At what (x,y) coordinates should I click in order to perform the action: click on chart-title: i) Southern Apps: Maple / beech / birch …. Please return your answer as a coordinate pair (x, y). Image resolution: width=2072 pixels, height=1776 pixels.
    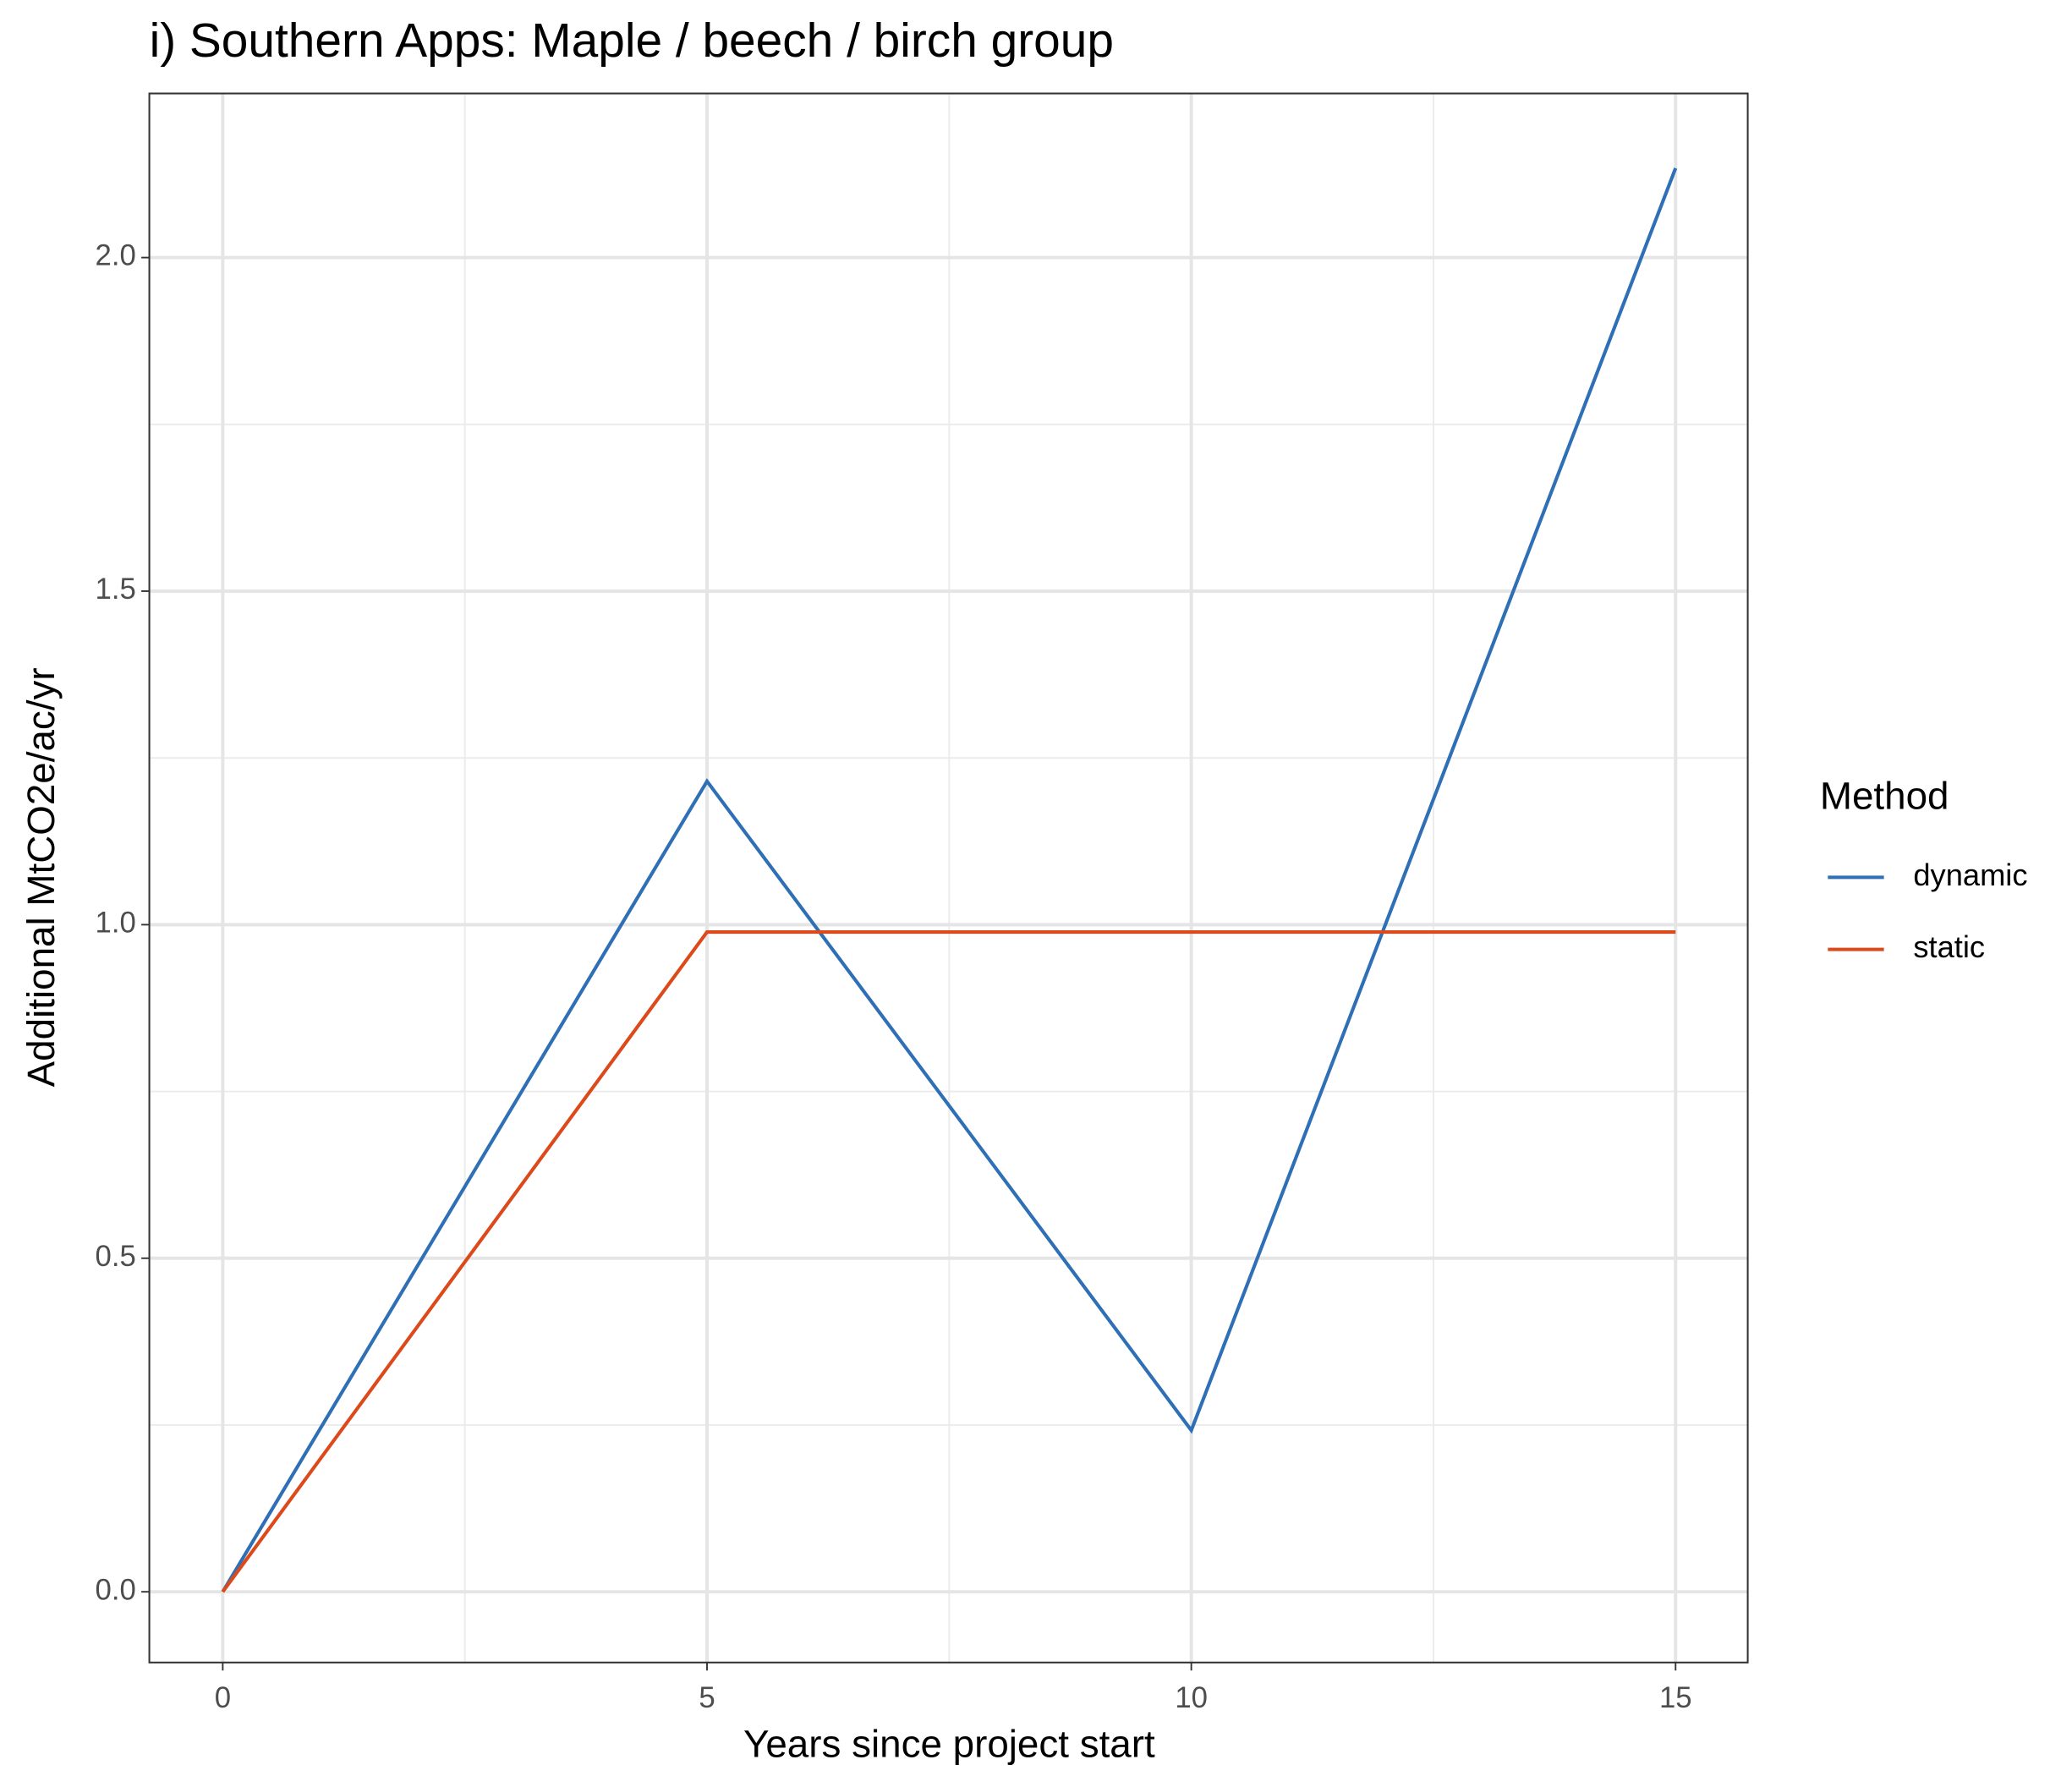
    Looking at the image, I should click on (632, 41).